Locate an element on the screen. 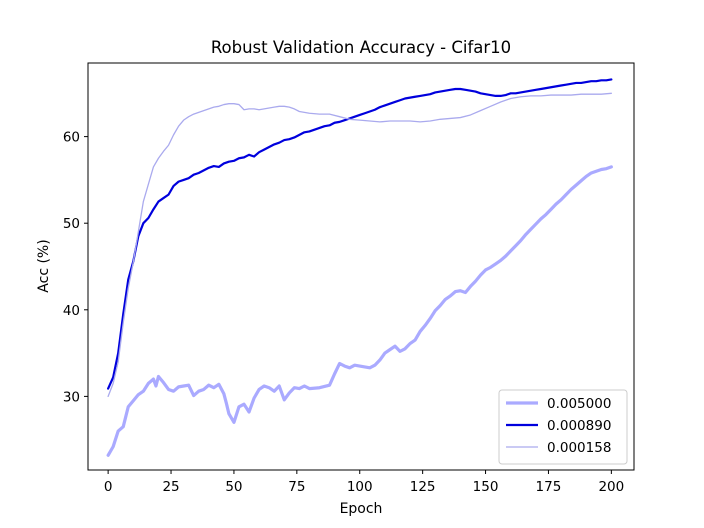 This screenshot has width=704, height=528. legend-items: 0.005000 0.000890 0.000158 is located at coordinates (558, 426).